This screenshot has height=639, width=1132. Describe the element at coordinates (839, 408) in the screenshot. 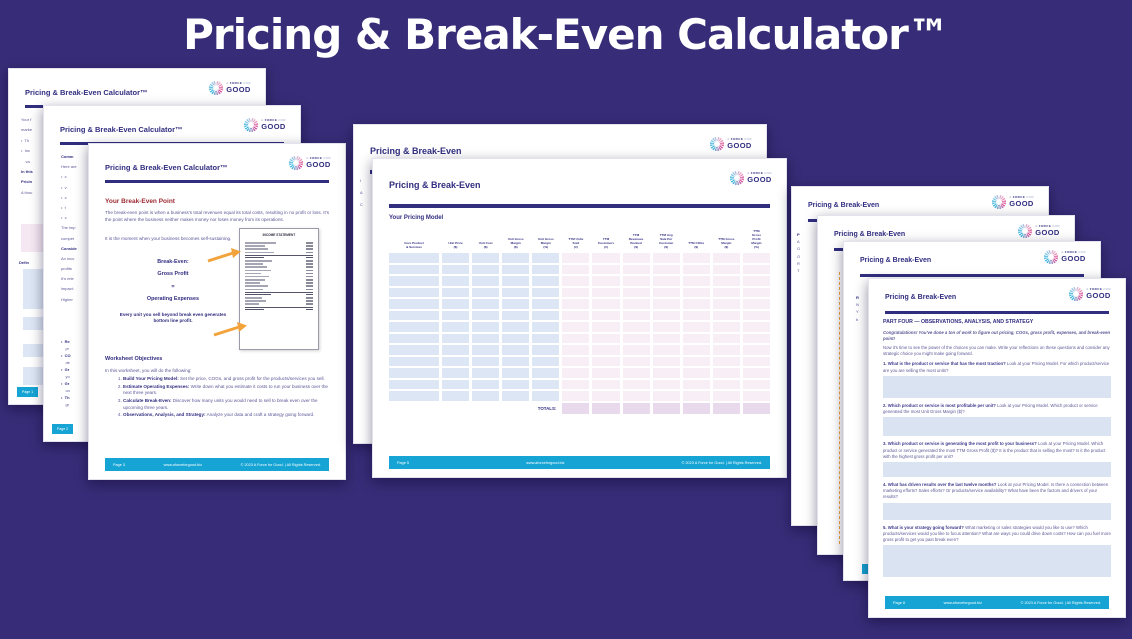

I see `worksheet-dashed-guide` at that location.